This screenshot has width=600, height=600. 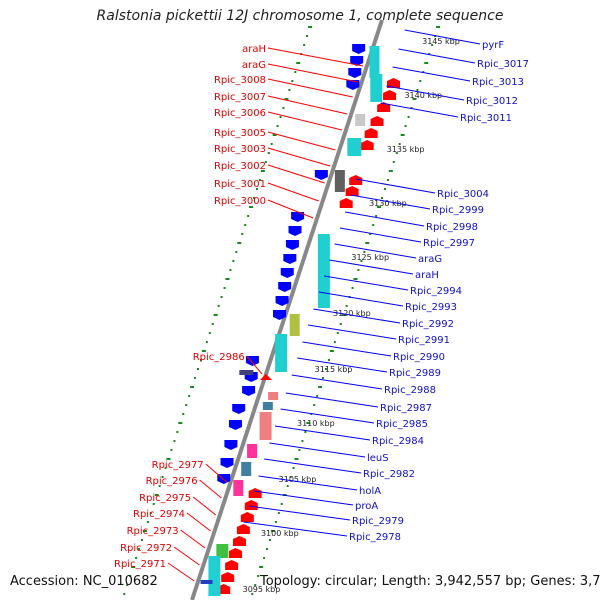 What do you see at coordinates (375, 537) in the screenshot?
I see `right-gene-label: Rpic_2978` at bounding box center [375, 537].